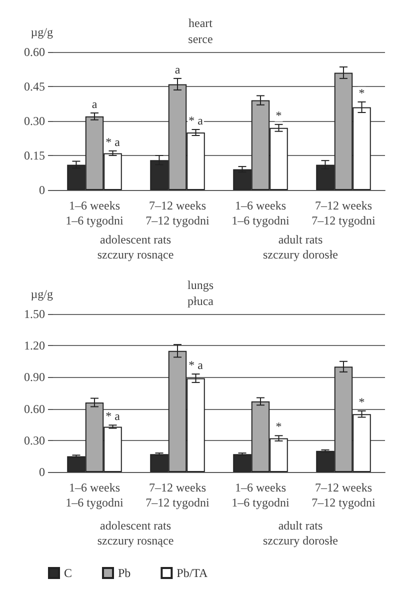 The height and width of the screenshot is (613, 401). Describe the element at coordinates (124, 573) in the screenshot. I see `legend-label: Pb` at that location.